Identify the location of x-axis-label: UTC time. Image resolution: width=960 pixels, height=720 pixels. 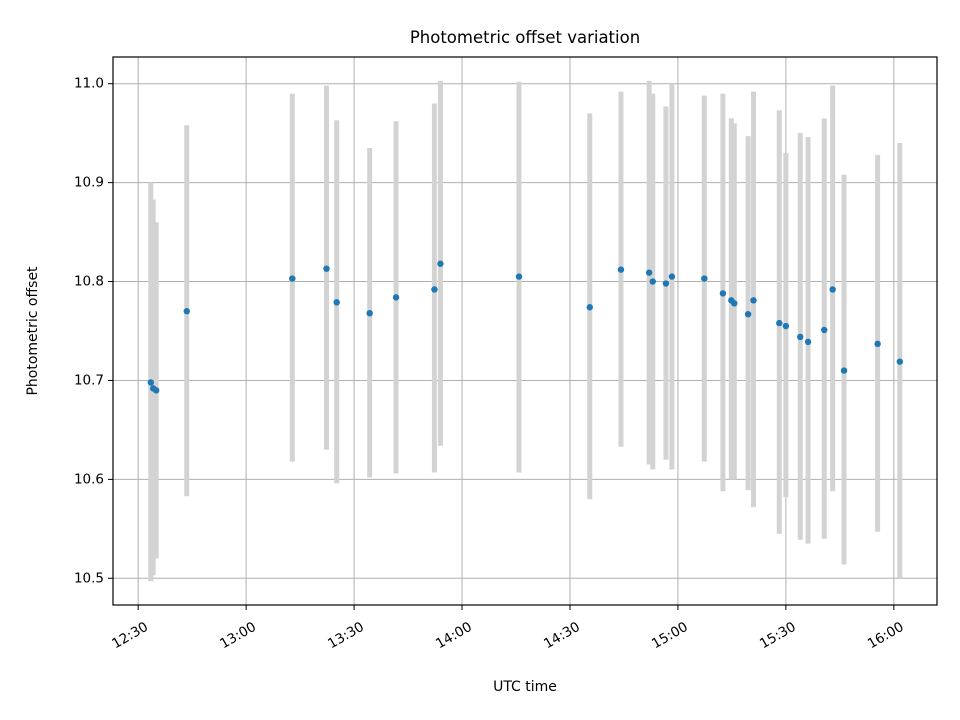
(525, 687).